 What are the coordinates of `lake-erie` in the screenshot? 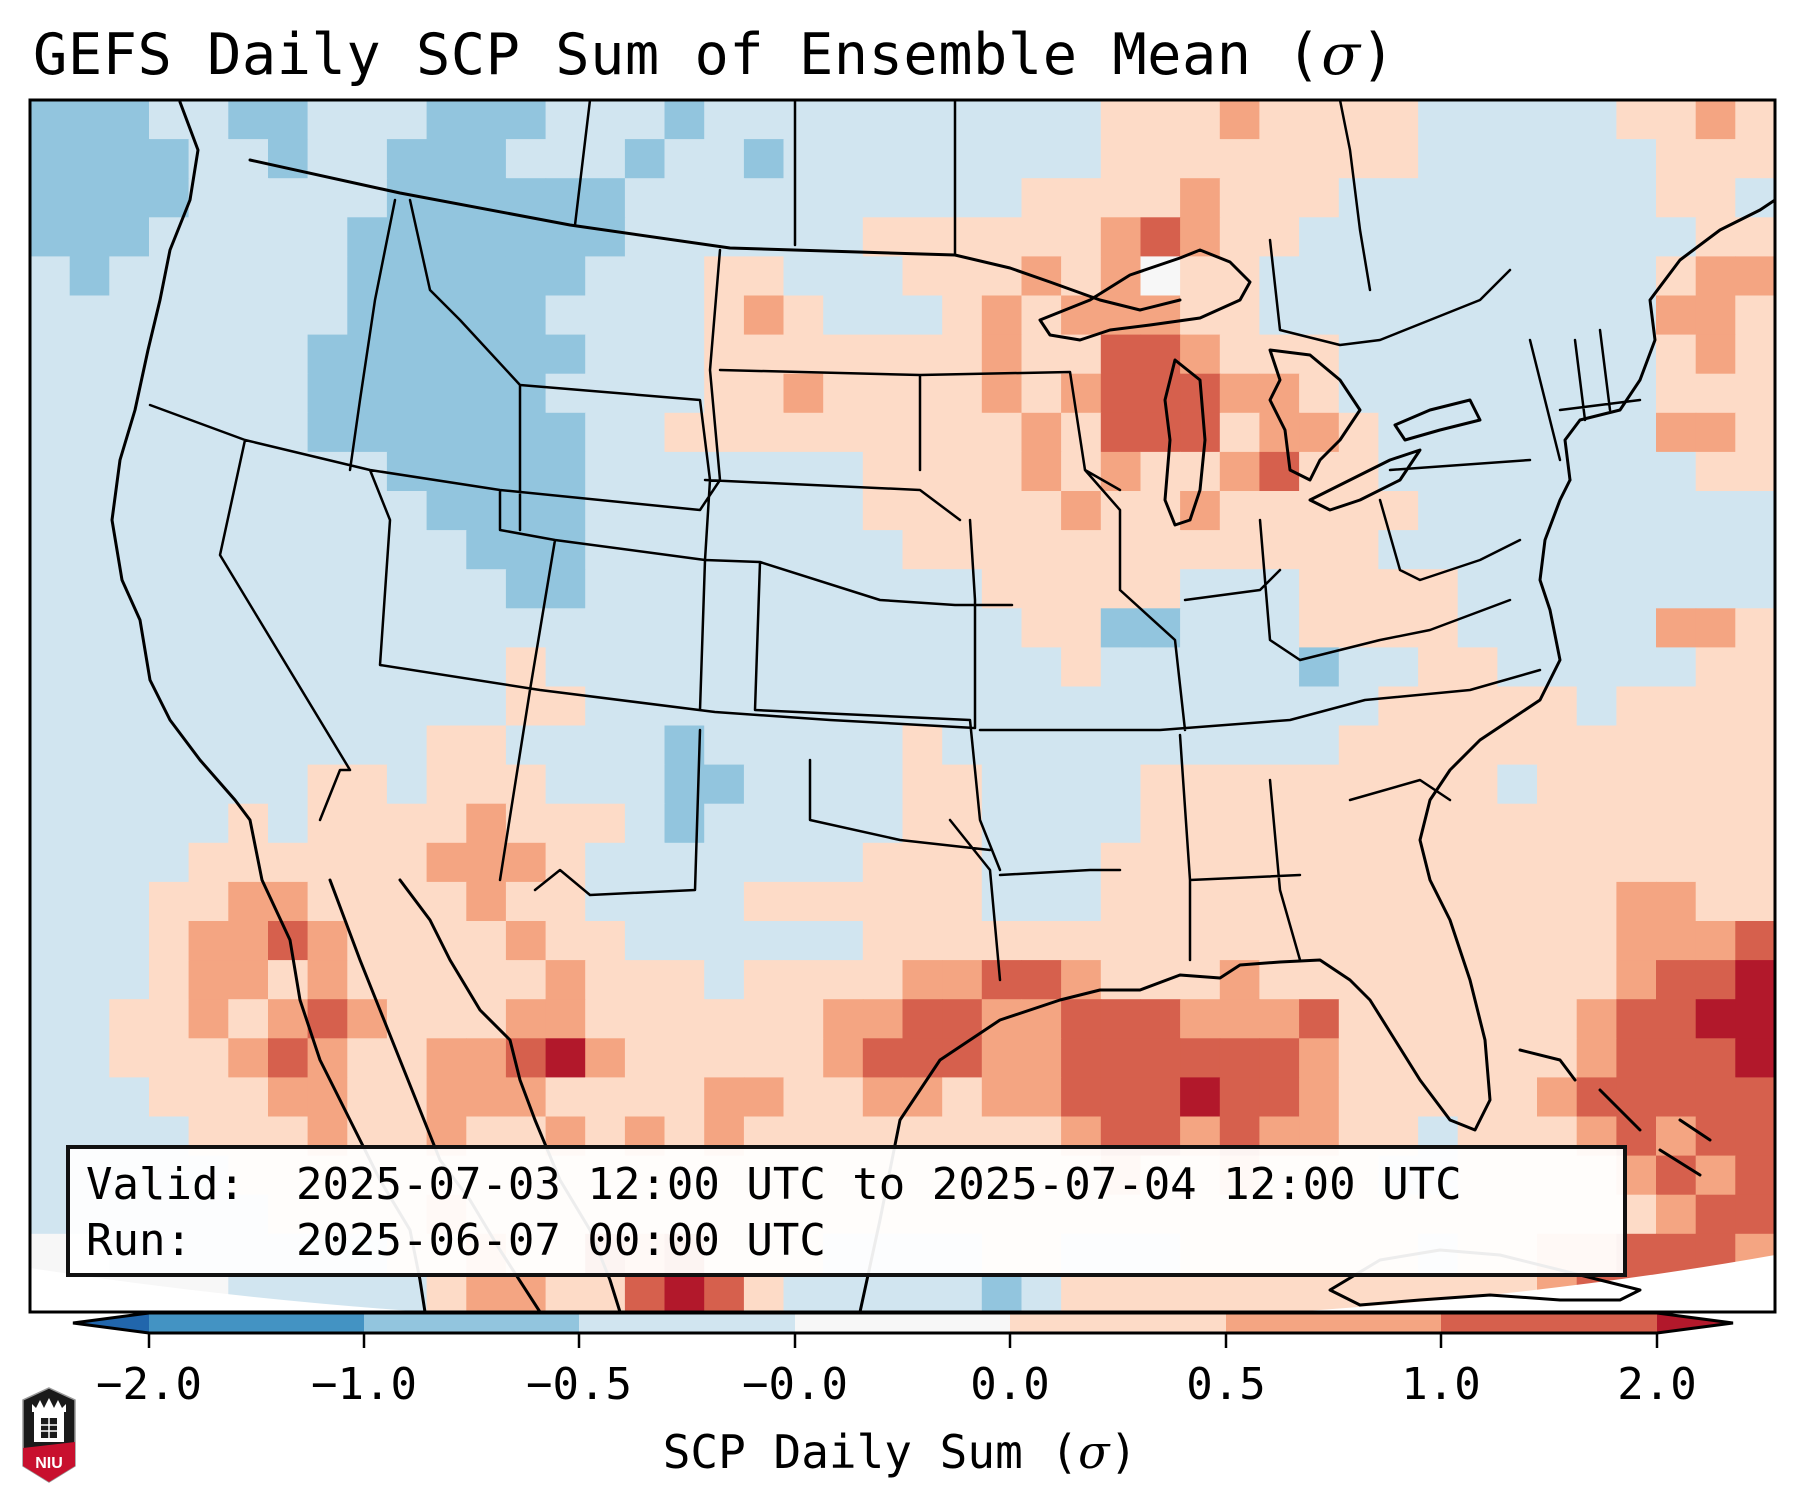 It's located at (1365, 480).